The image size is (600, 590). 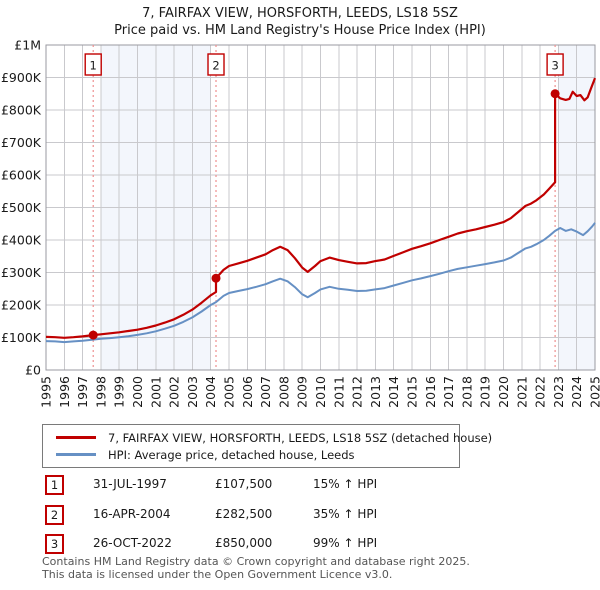 What do you see at coordinates (21, 207) in the screenshot?
I see `y-tick-label: £500K` at bounding box center [21, 207].